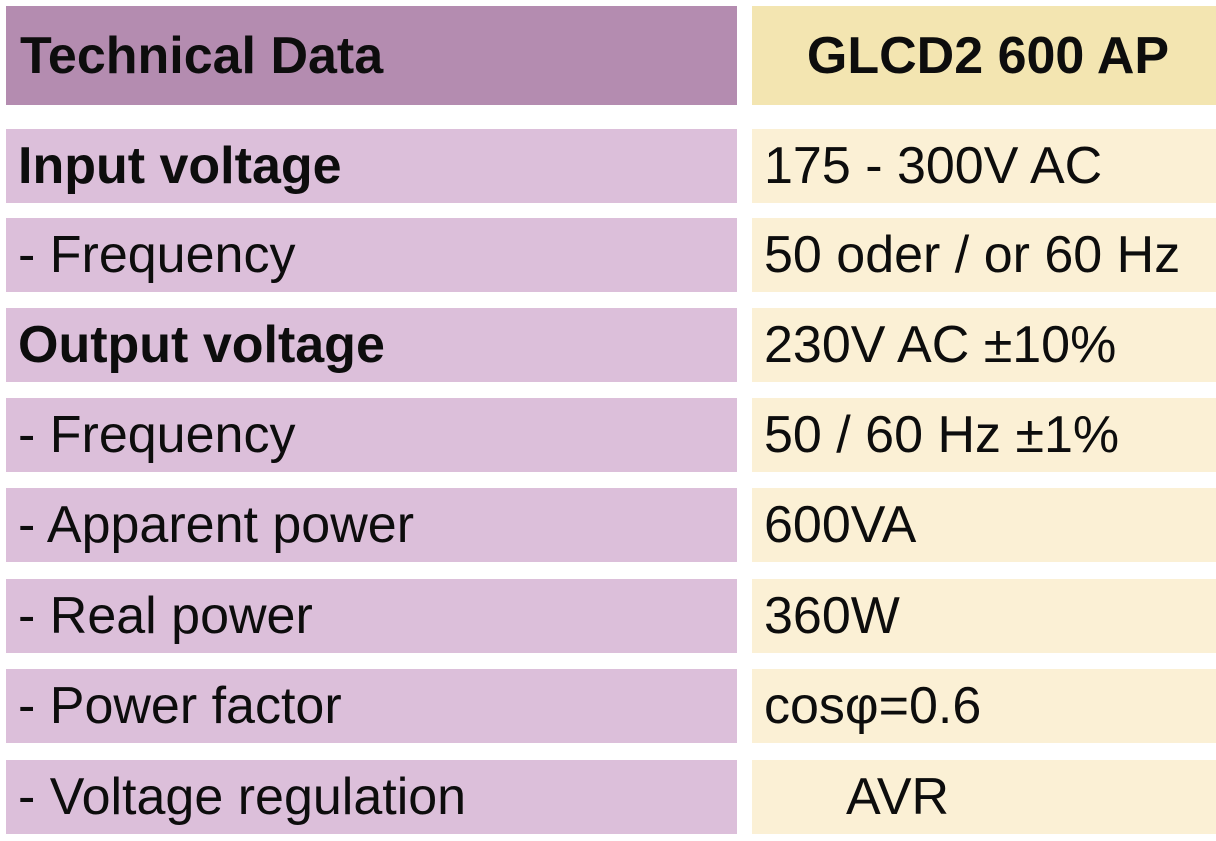 This screenshot has height=841, width=1216. I want to click on header-label-cell: Technical Data, so click(371, 55).